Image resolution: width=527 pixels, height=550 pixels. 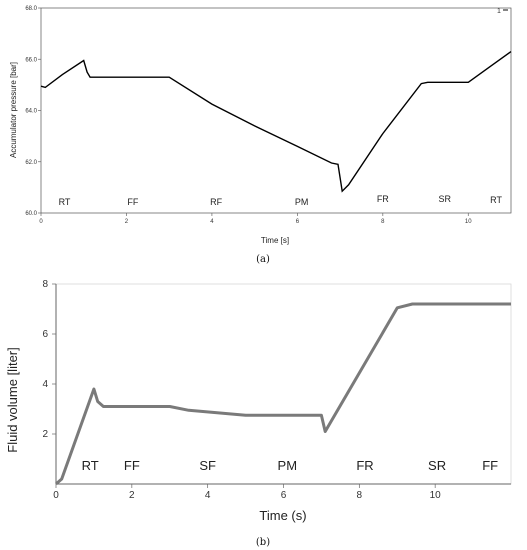 I want to click on panel-a-phase-label: FR, so click(x=383, y=199).